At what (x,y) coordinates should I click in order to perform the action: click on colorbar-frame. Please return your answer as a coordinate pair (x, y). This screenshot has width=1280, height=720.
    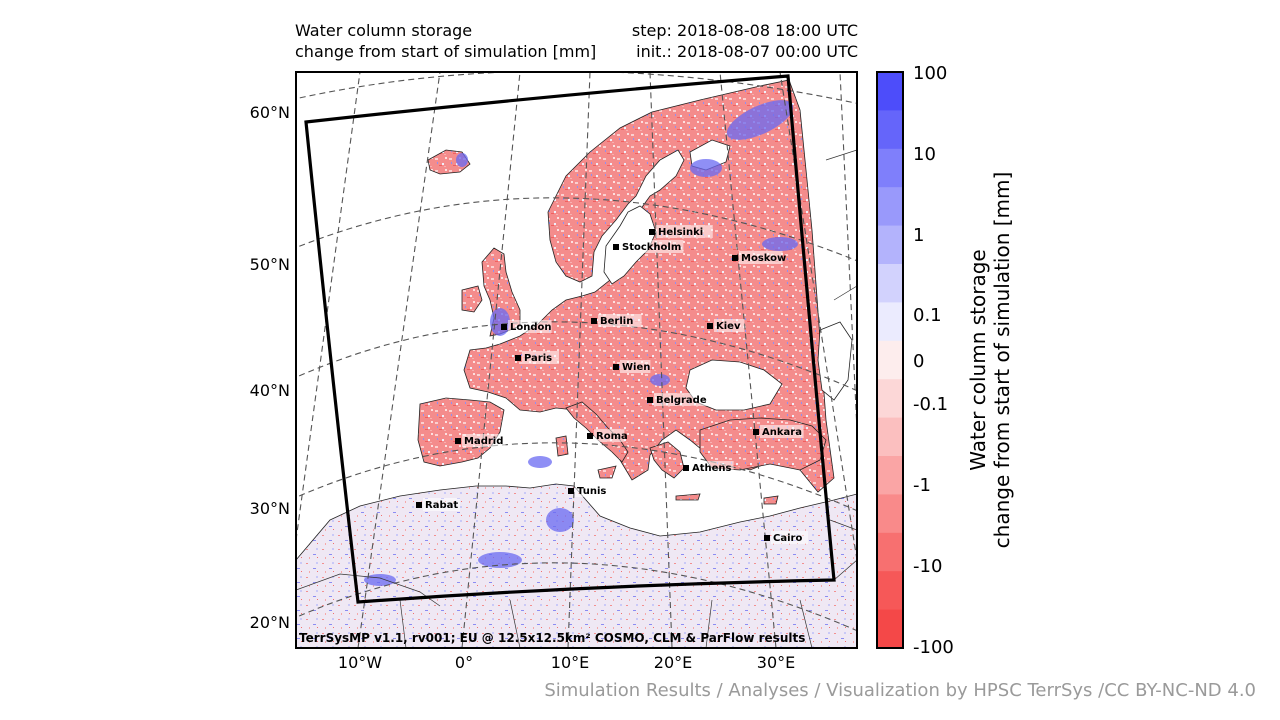
    Looking at the image, I should click on (890, 360).